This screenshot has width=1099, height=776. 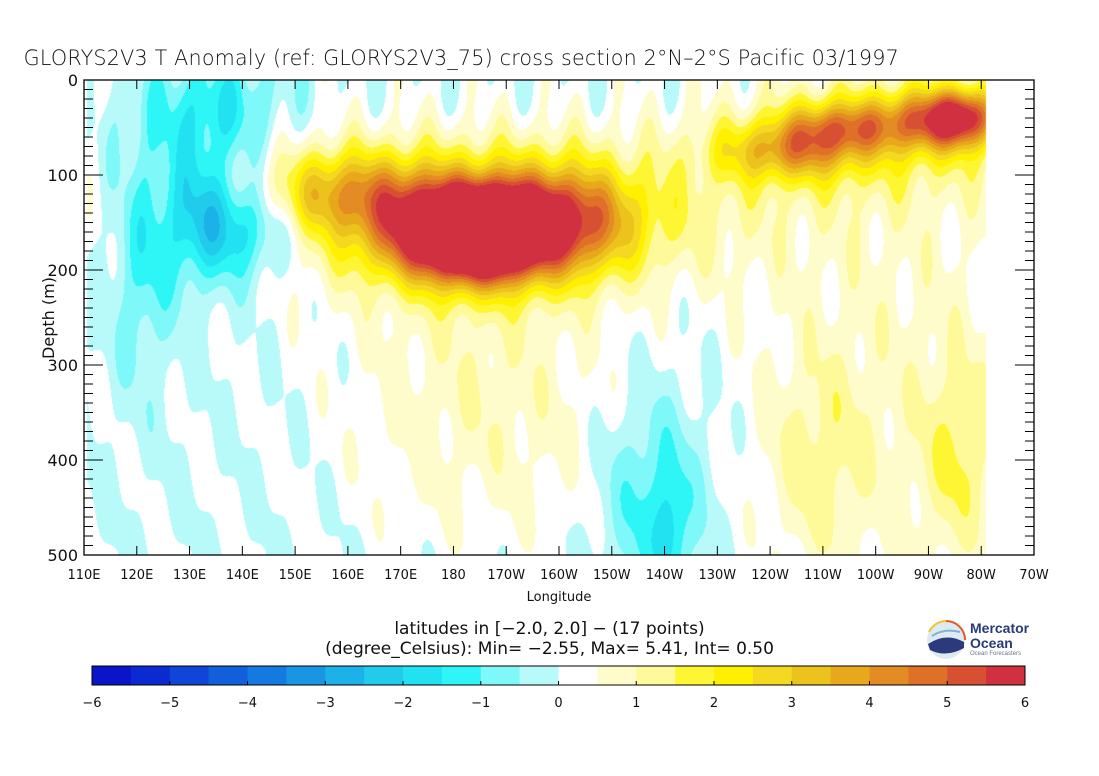 What do you see at coordinates (62, 270) in the screenshot?
I see `y-tick-label: 200` at bounding box center [62, 270].